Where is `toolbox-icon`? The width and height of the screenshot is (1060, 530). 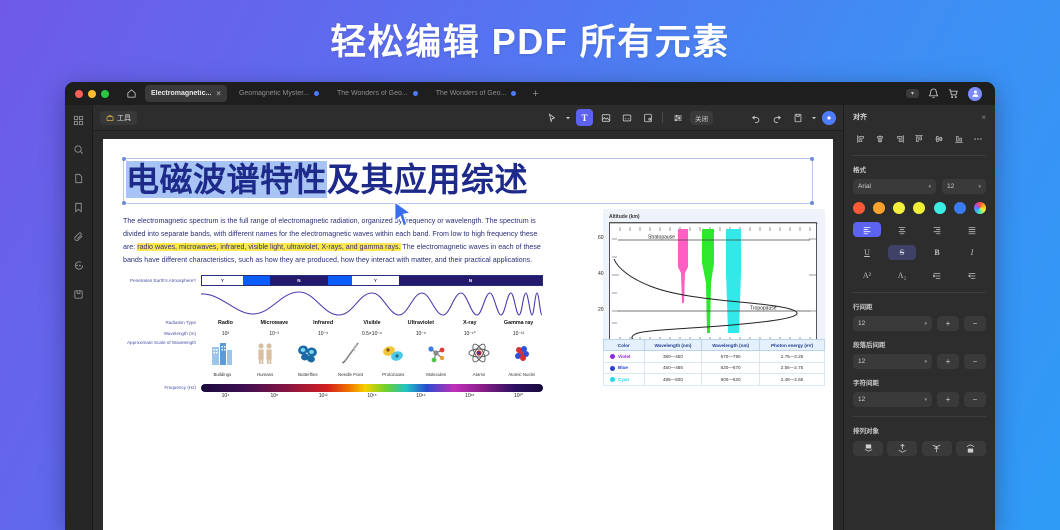 toolbox-icon is located at coordinates (110, 117).